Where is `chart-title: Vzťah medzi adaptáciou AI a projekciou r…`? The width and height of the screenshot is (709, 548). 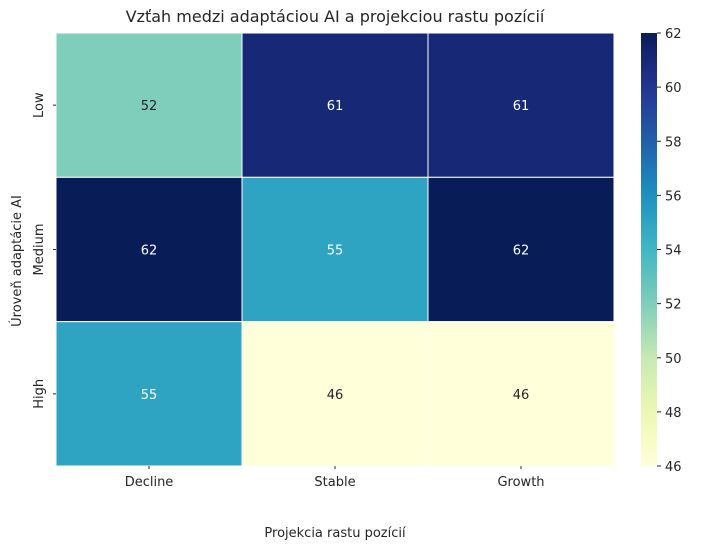
chart-title: Vzťah medzi adaptáciou AI a projekciou r… is located at coordinates (335, 16).